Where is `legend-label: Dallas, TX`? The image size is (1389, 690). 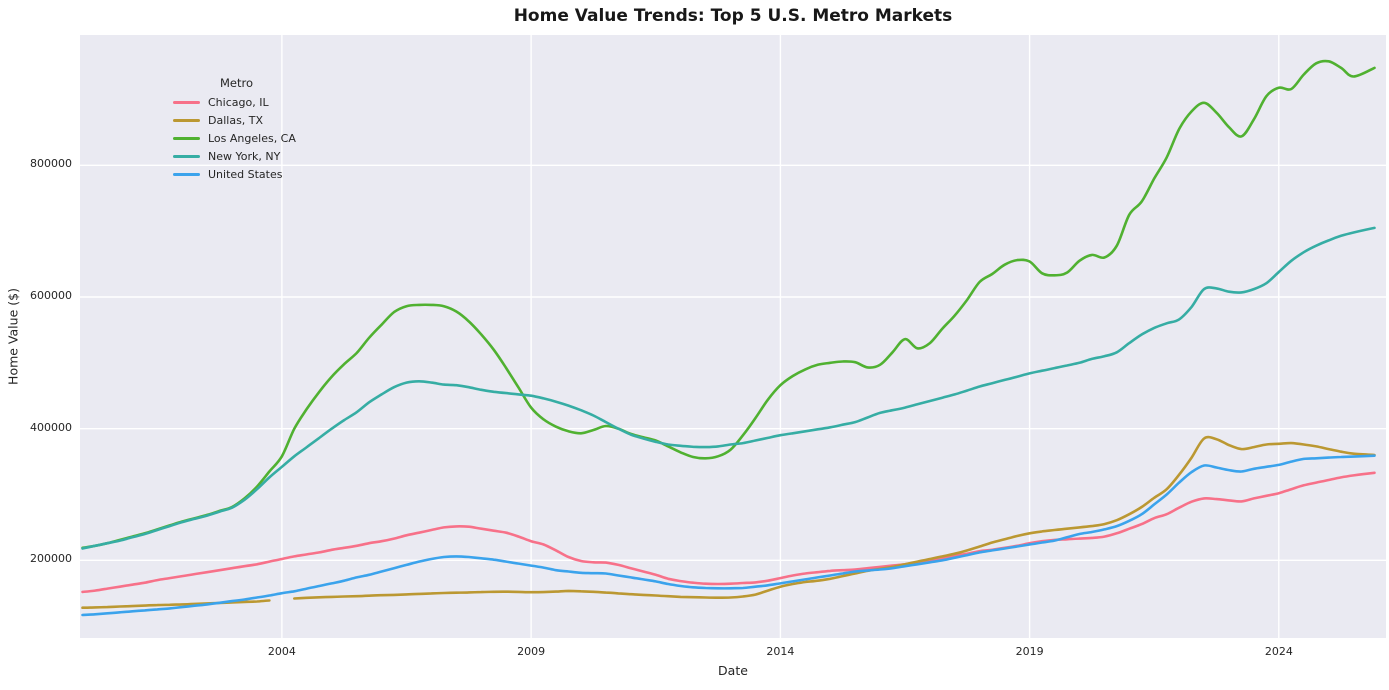
legend-label: Dallas, TX is located at coordinates (236, 120).